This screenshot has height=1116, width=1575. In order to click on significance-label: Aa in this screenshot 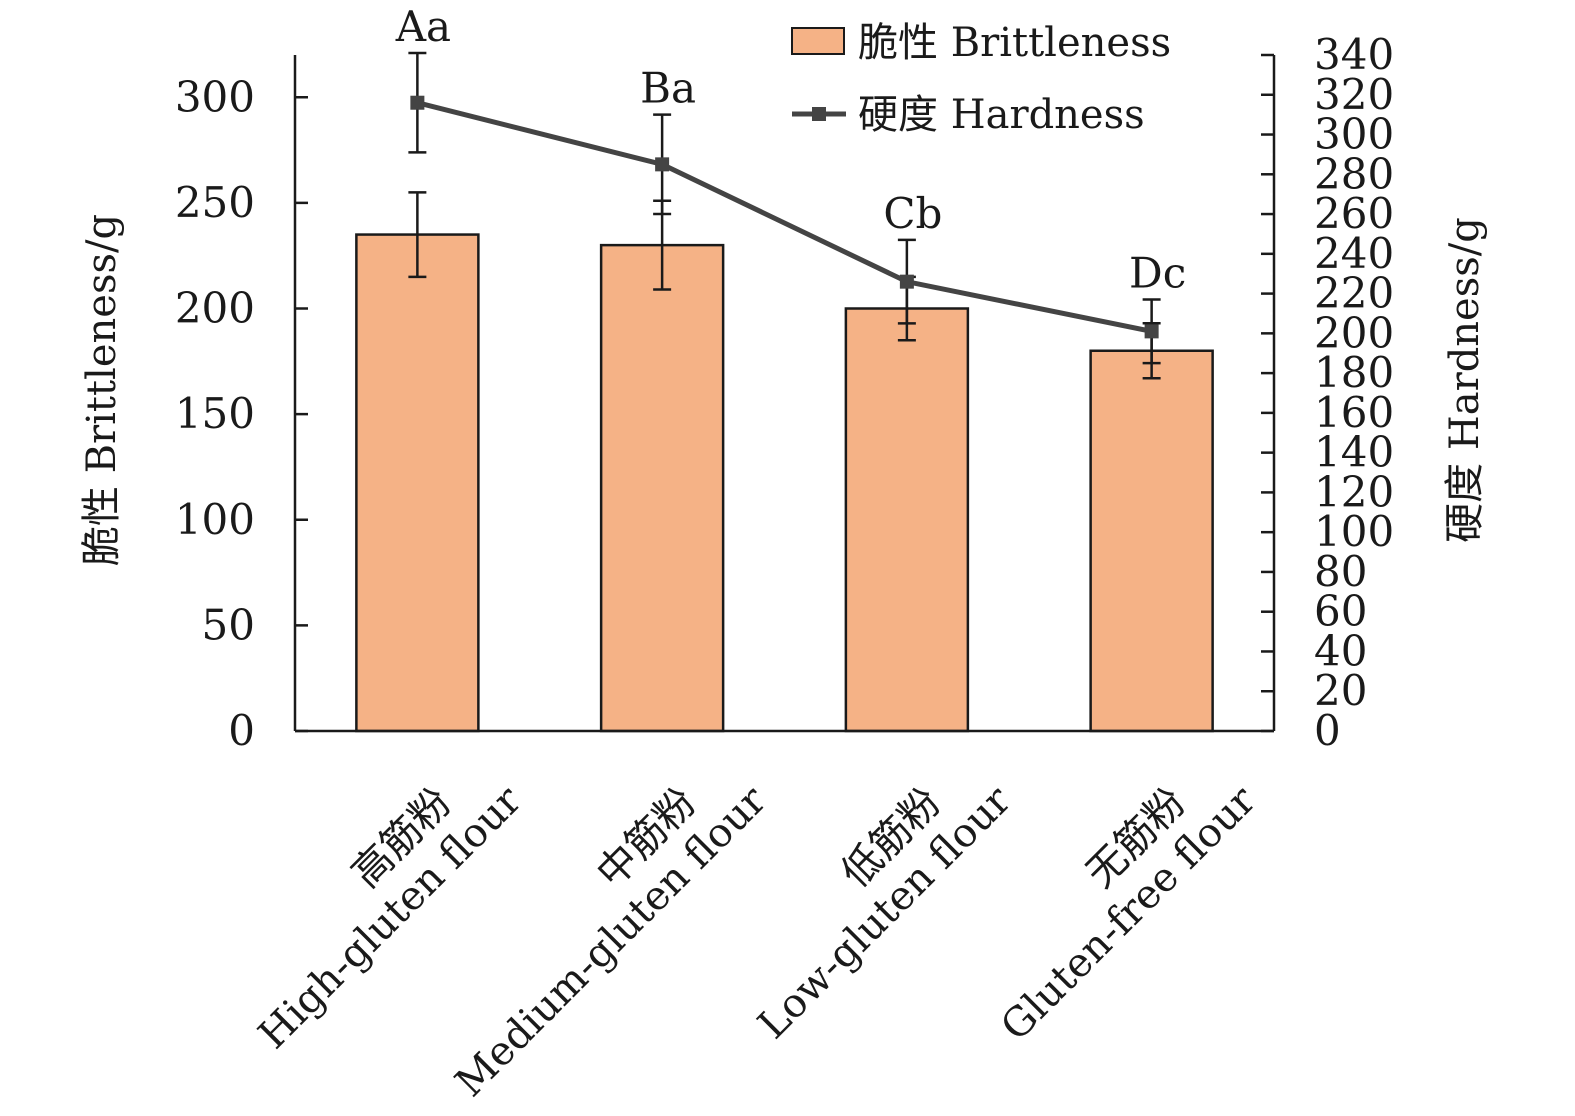, I will do `click(423, 26)`.